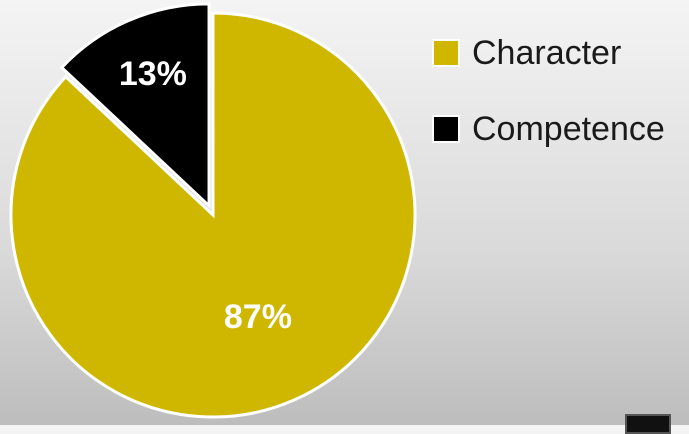 Image resolution: width=689 pixels, height=434 pixels. I want to click on pie-slice-competence, so click(135, 106).